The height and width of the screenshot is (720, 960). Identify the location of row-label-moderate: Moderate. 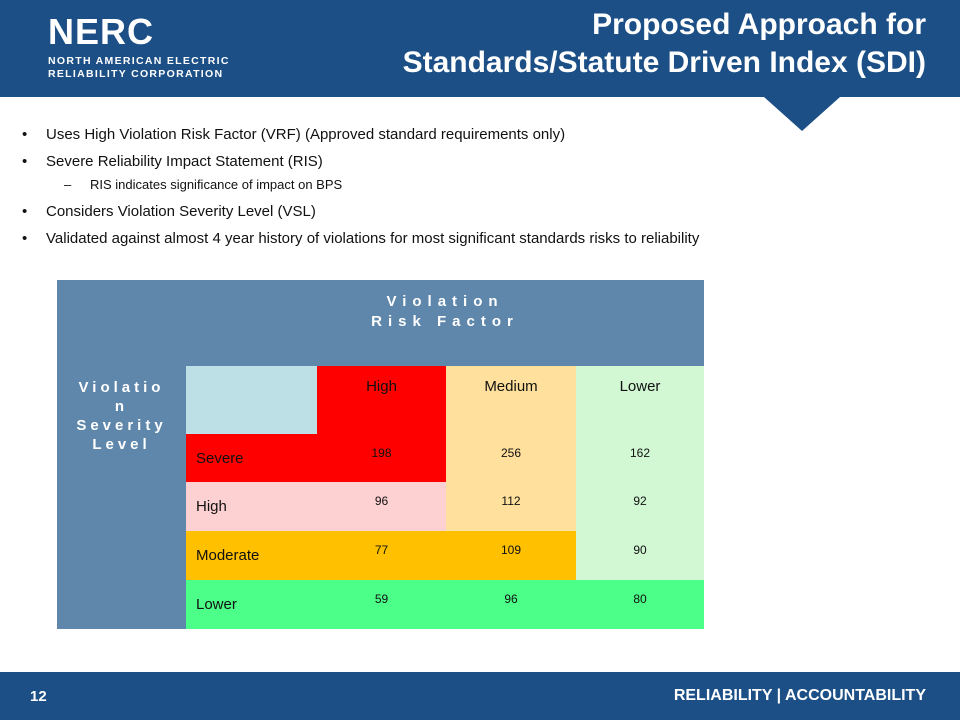
(251, 555).